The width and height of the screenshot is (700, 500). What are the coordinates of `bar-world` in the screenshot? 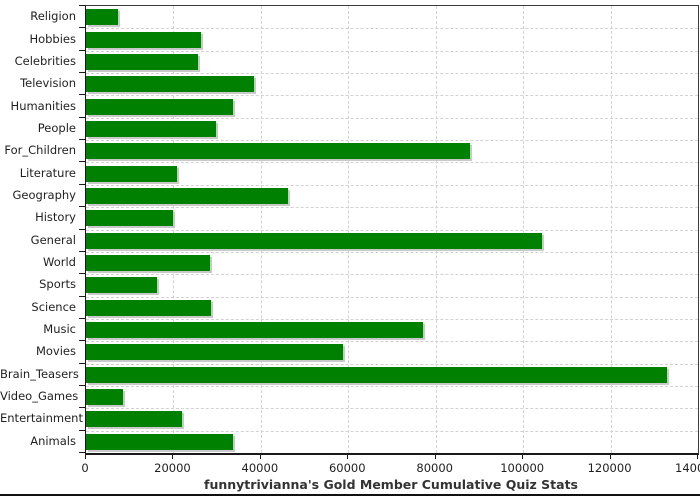 It's located at (148, 263).